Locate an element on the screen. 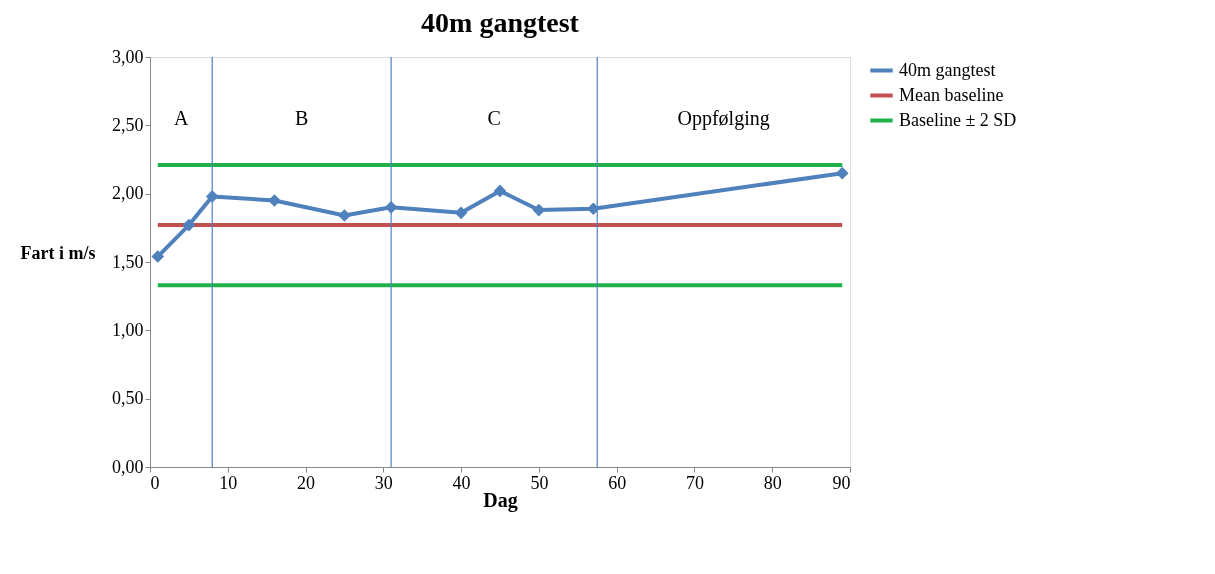  y-tick-label: 2,50 is located at coordinates (128, 124).